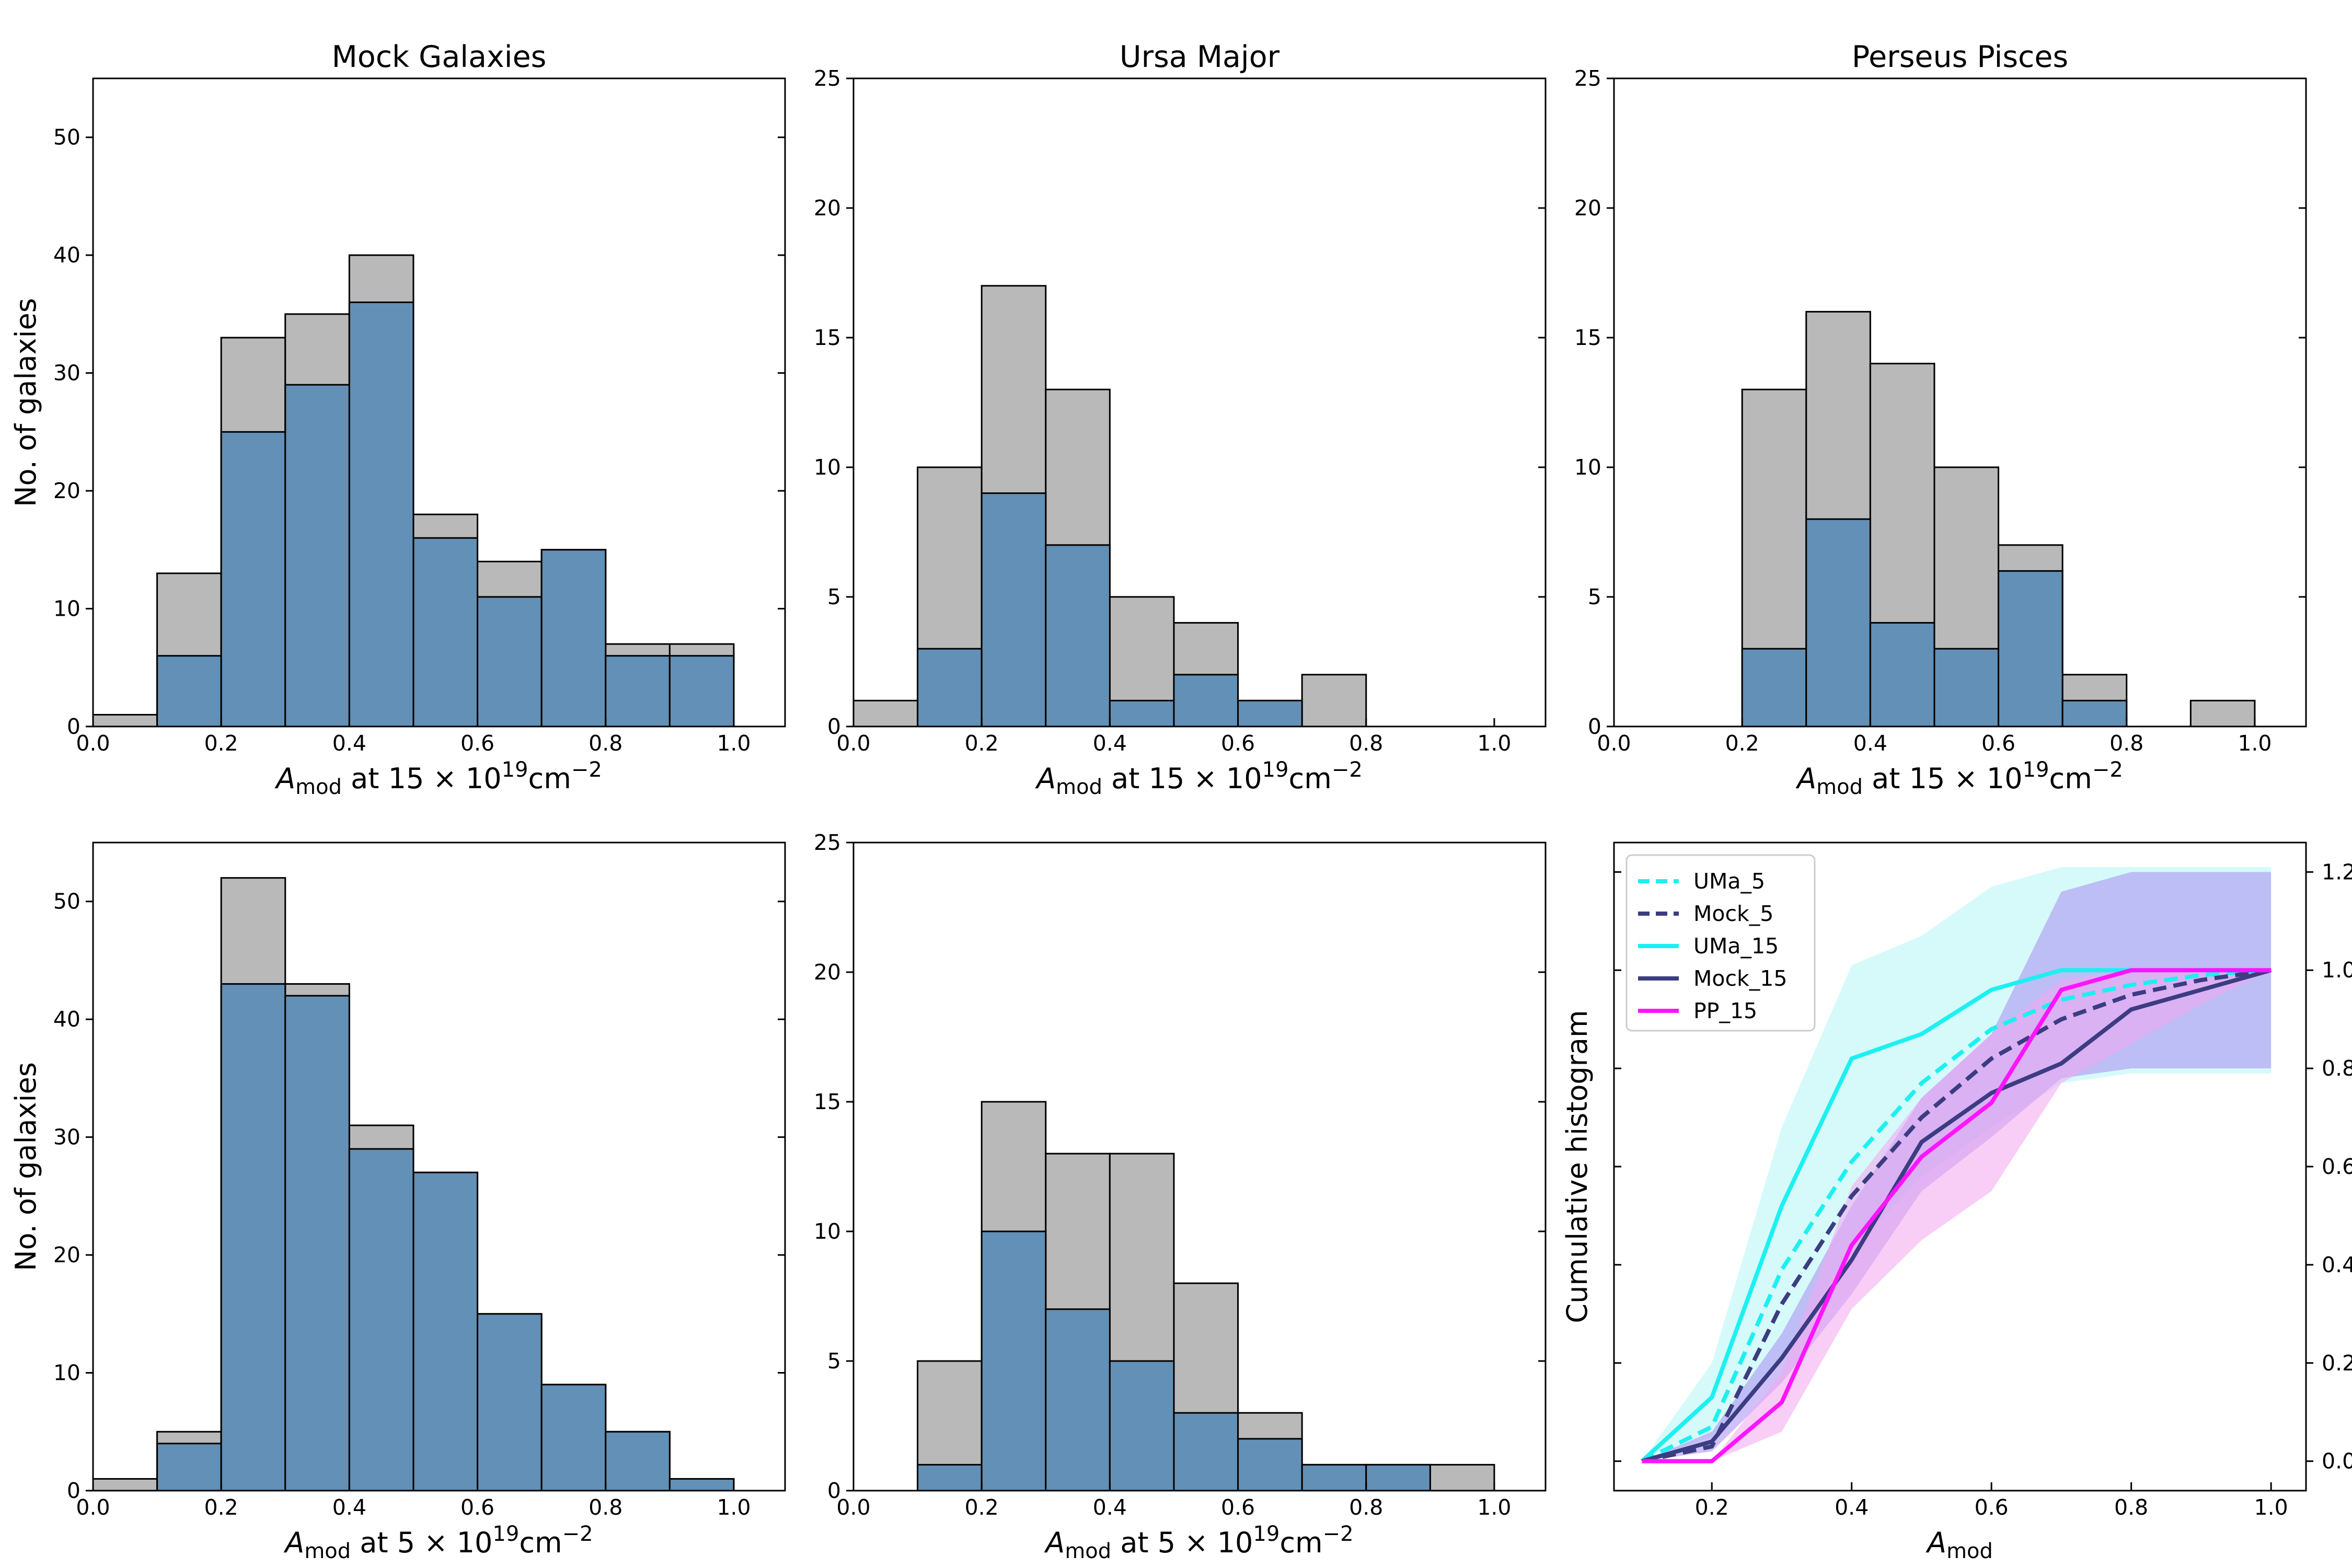 The image size is (2352, 1568). I want to click on x-axis-label-2: Amod at 15 × 1019cm−2, so click(1959, 778).